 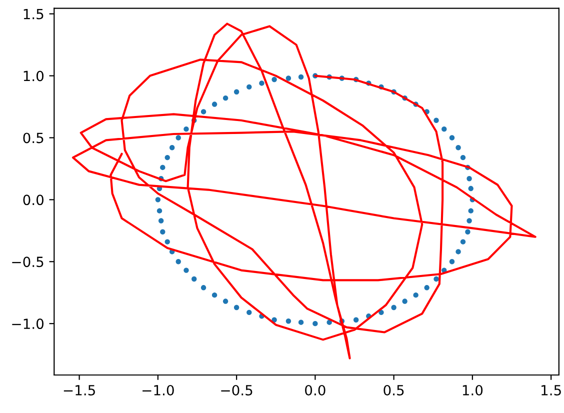 What do you see at coordinates (158, 390) in the screenshot?
I see `x-tick-label: −1.0` at bounding box center [158, 390].